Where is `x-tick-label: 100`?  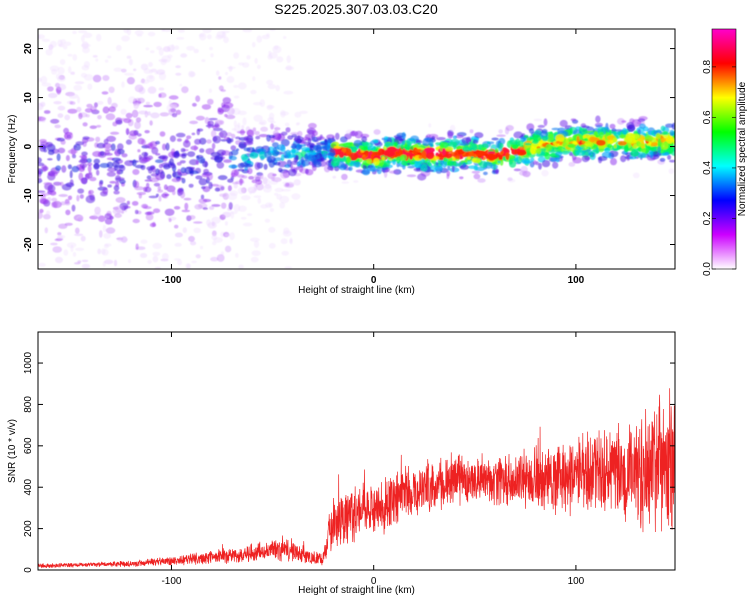 x-tick-label: 100 is located at coordinates (576, 280).